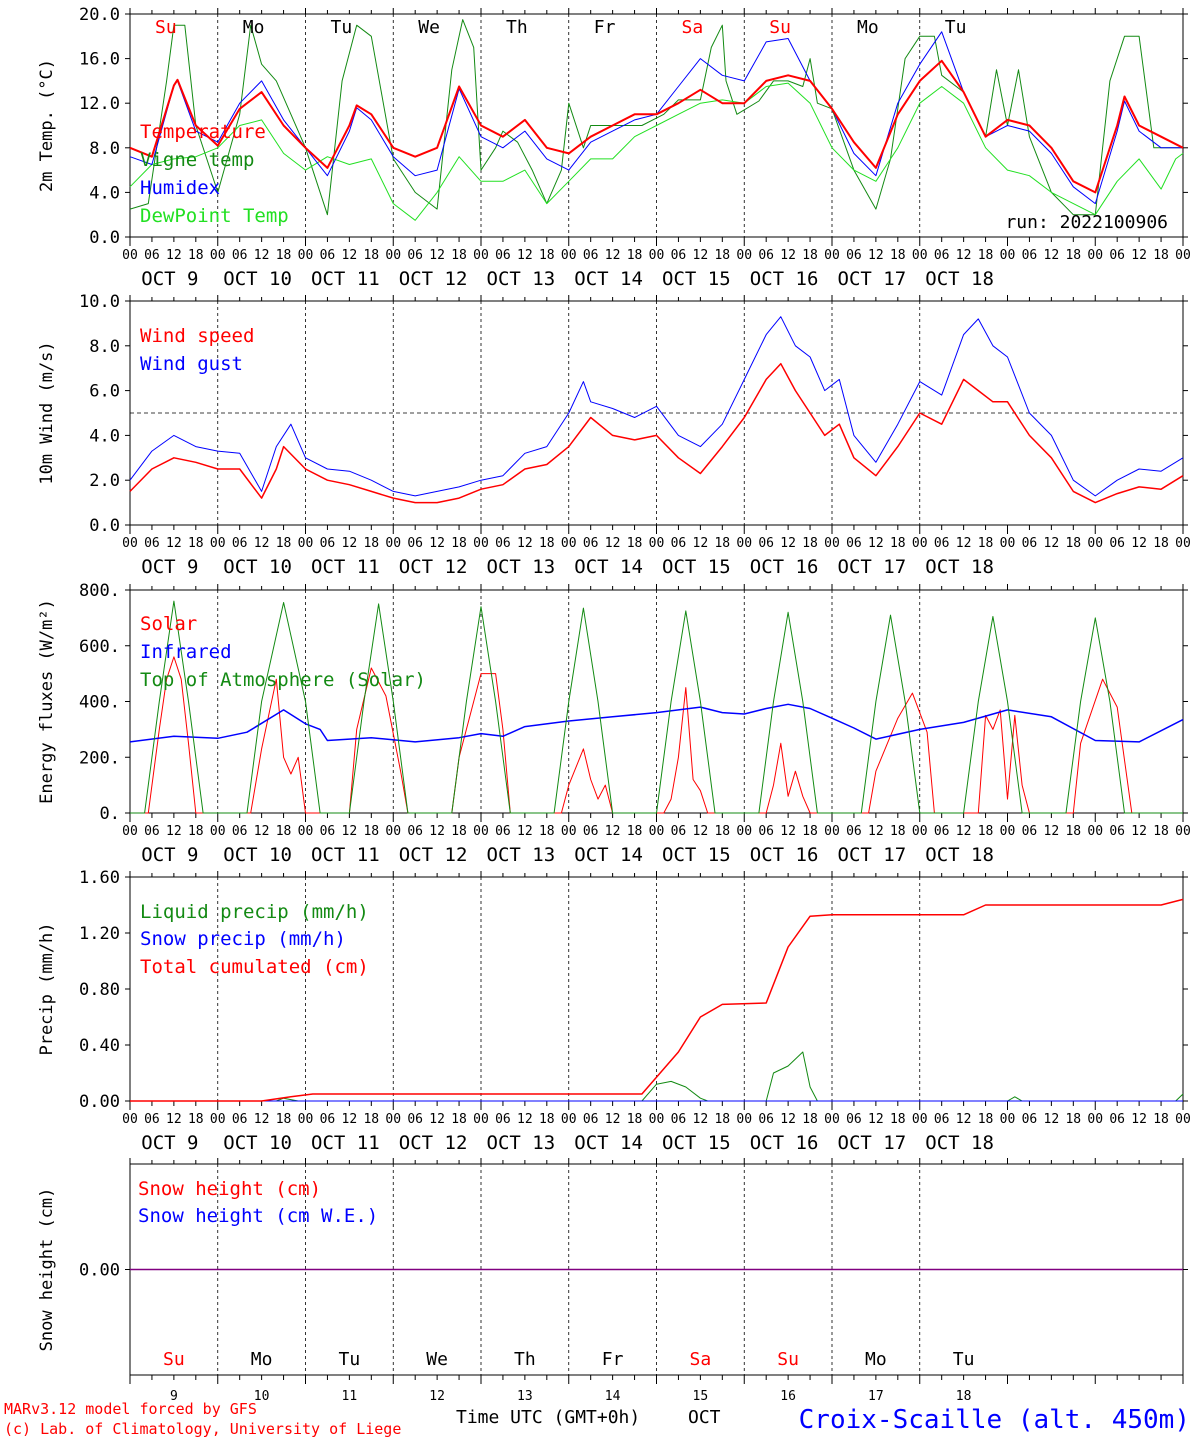 This screenshot has width=1194, height=1440. Describe the element at coordinates (262, 1359) in the screenshot. I see `weekday-label-bottom: Mo` at that location.